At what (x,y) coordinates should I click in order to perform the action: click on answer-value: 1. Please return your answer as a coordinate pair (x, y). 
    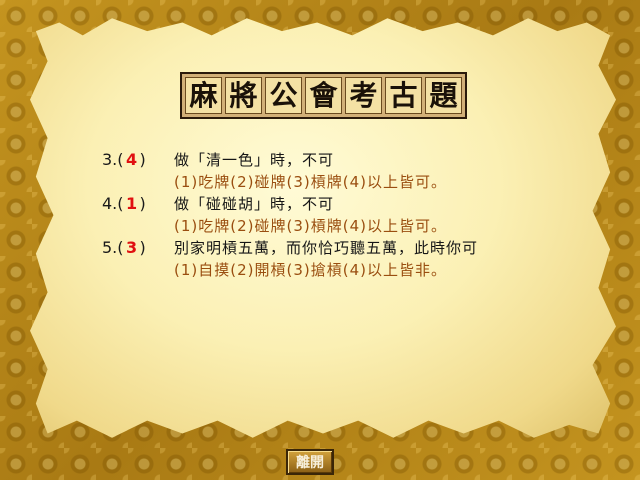
    Looking at the image, I should click on (131, 203).